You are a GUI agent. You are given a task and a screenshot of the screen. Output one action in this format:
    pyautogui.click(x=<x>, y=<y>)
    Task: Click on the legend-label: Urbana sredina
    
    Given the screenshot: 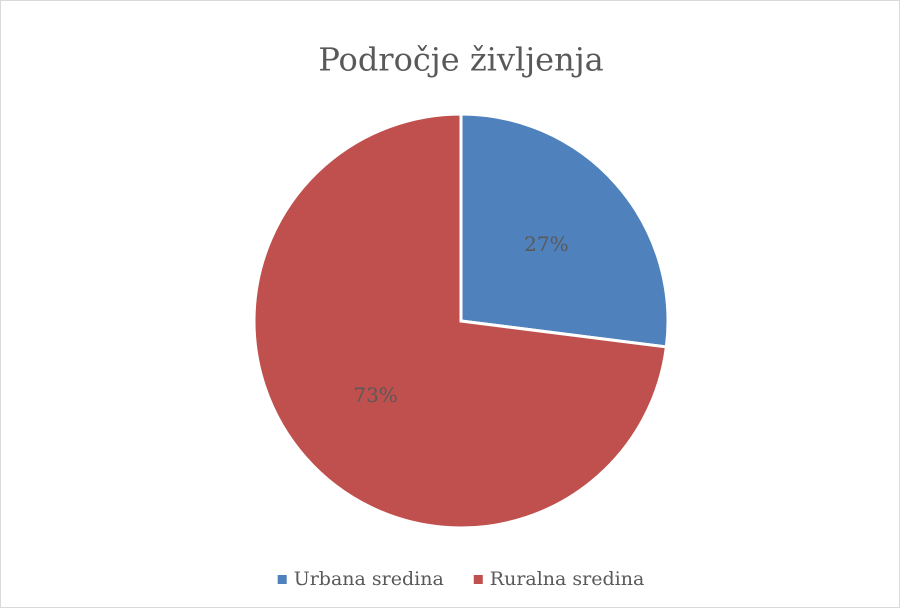 What is the action you would take?
    pyautogui.click(x=369, y=579)
    